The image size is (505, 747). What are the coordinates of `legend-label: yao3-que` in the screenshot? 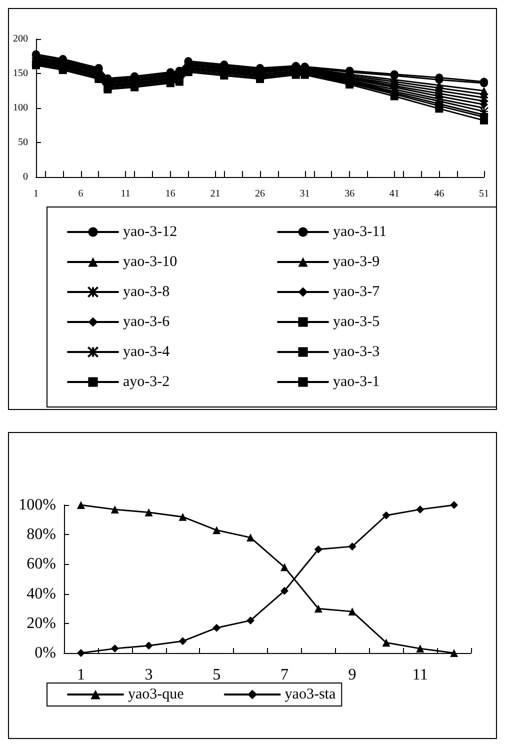 It's located at (156, 694).